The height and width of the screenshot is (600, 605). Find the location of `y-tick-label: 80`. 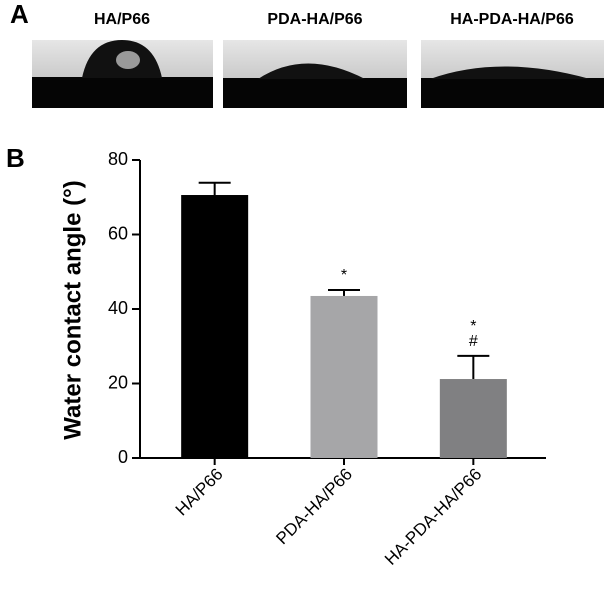

y-tick-label: 80 is located at coordinates (118, 159).